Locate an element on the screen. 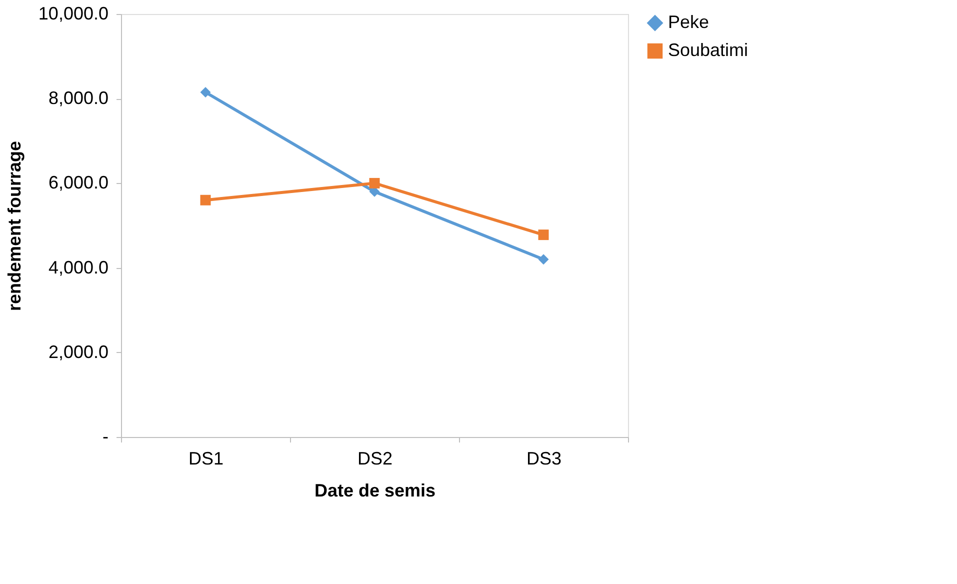 This screenshot has width=957, height=584. x-axis-title: Date de semis is located at coordinates (375, 490).